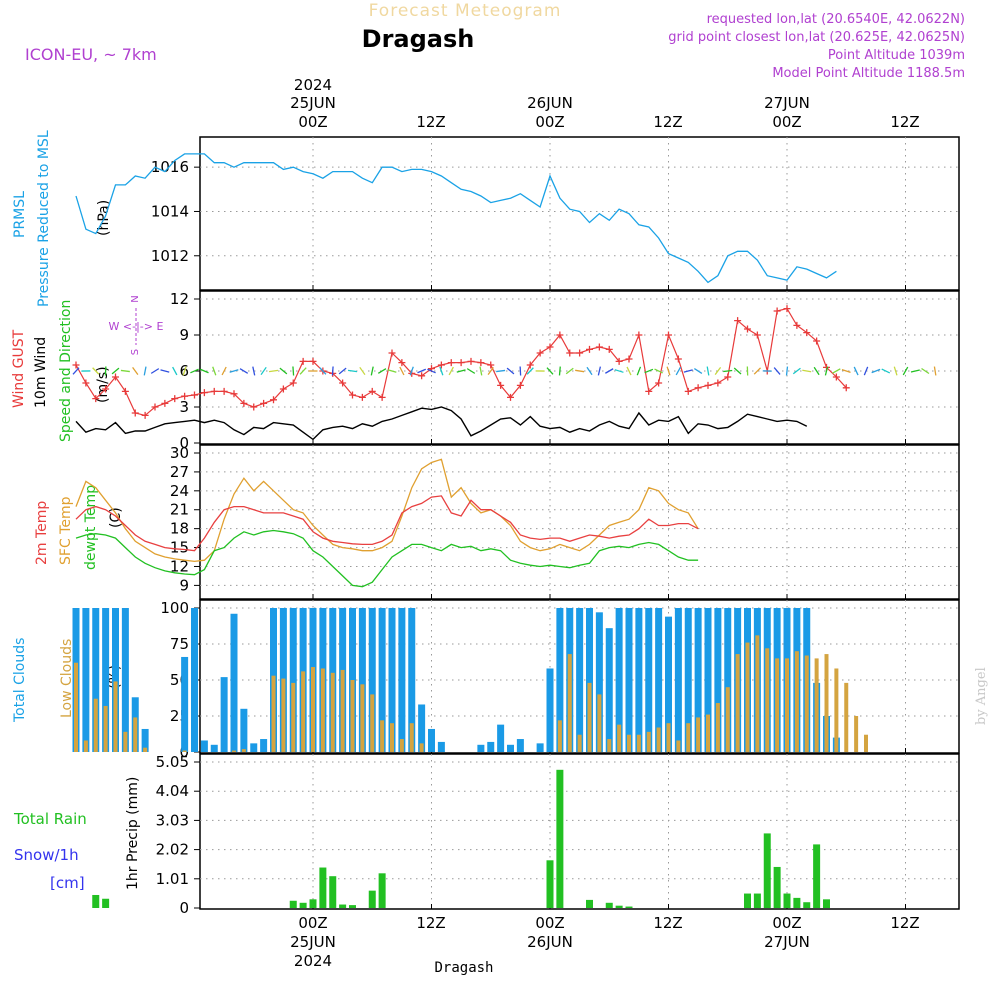 This screenshot has height=1000, width=1000. Describe the element at coordinates (179, 644) in the screenshot. I see `y-tick-label: 75` at that location.